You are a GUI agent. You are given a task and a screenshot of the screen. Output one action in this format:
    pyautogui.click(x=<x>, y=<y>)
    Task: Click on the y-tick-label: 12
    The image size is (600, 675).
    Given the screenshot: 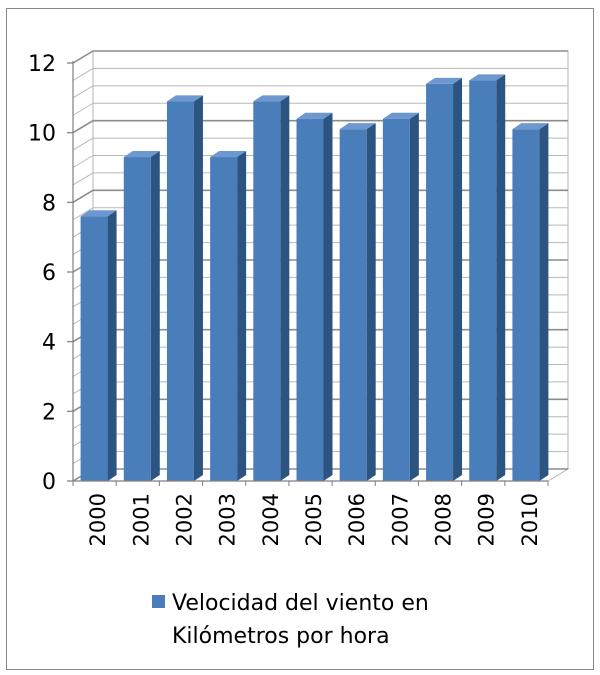 What is the action you would take?
    pyautogui.click(x=42, y=64)
    